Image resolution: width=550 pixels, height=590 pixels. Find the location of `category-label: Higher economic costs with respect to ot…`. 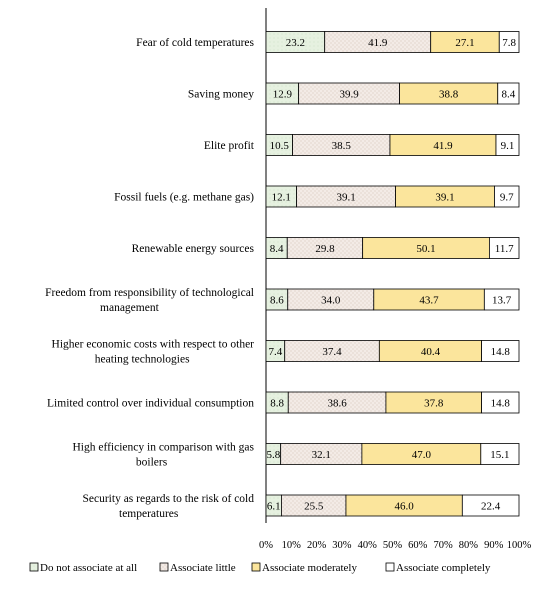

category-label: Higher economic costs with respect to ot… is located at coordinates (153, 352).